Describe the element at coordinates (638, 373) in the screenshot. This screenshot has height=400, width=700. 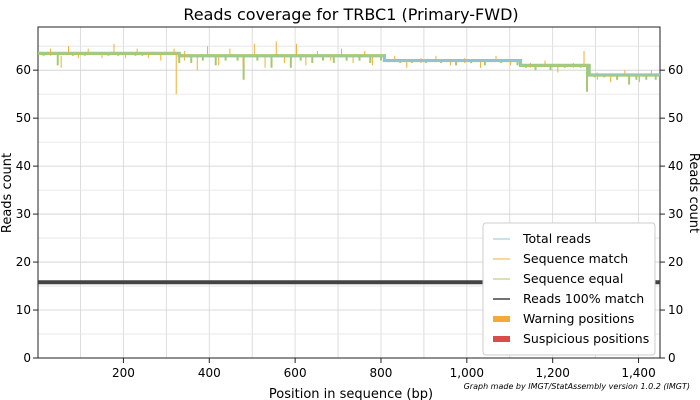
I see `x-tick-label: 1,400` at that location.